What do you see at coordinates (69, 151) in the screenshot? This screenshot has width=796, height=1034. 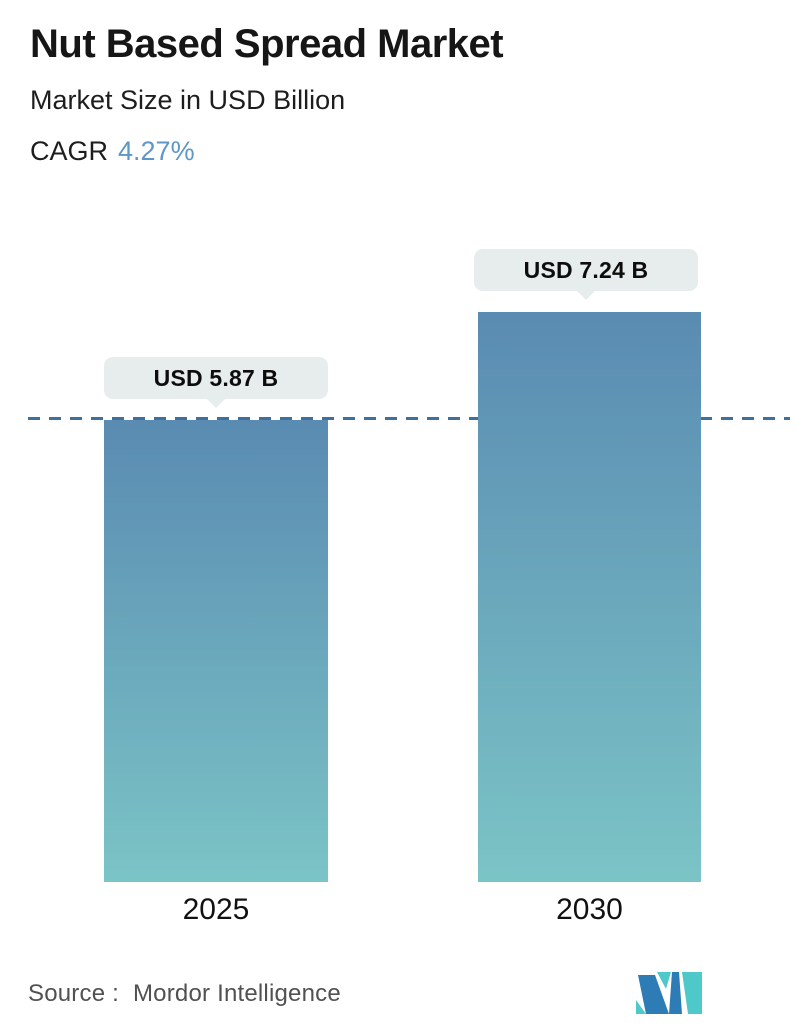 I see `cagr-label: CAGR` at bounding box center [69, 151].